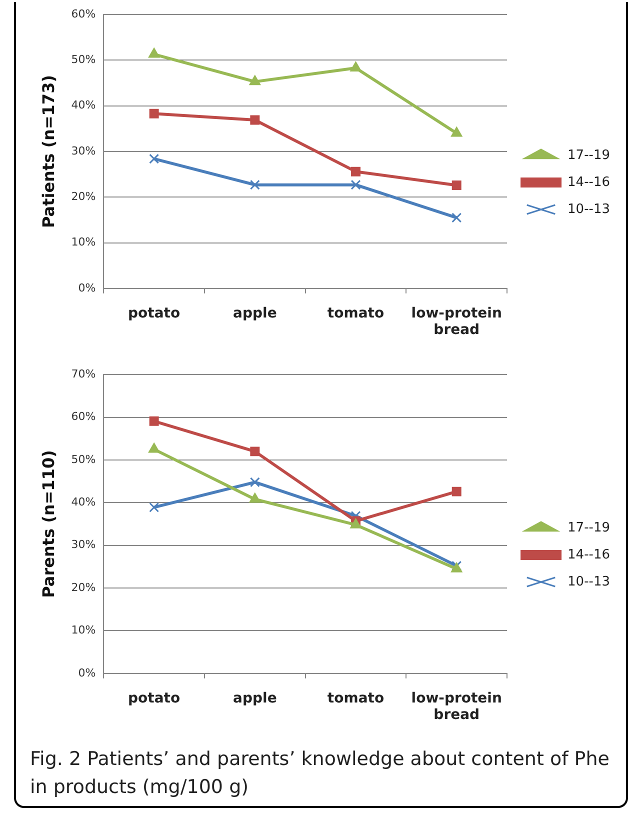 Image resolution: width=633 pixels, height=814 pixels. Describe the element at coordinates (83, 373) in the screenshot. I see `y-tick-label: 70%` at that location.